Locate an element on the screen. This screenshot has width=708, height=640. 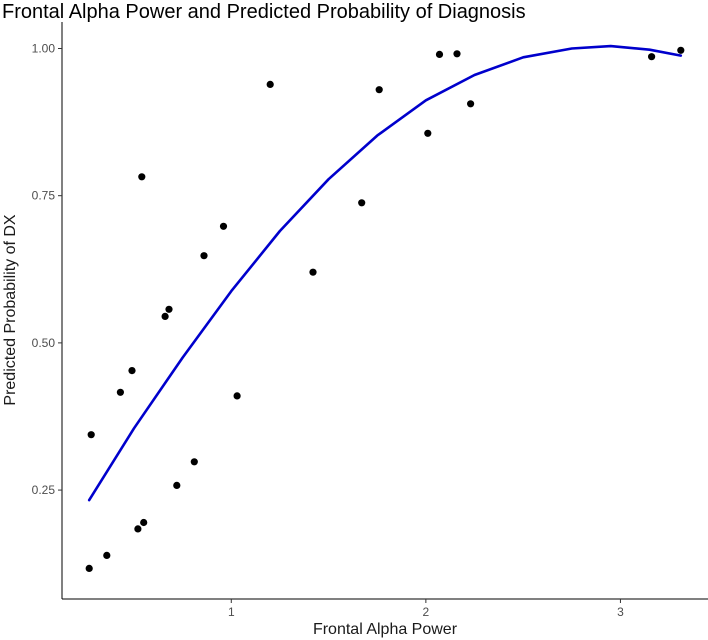
x-tick-label: 3 is located at coordinates (620, 612).